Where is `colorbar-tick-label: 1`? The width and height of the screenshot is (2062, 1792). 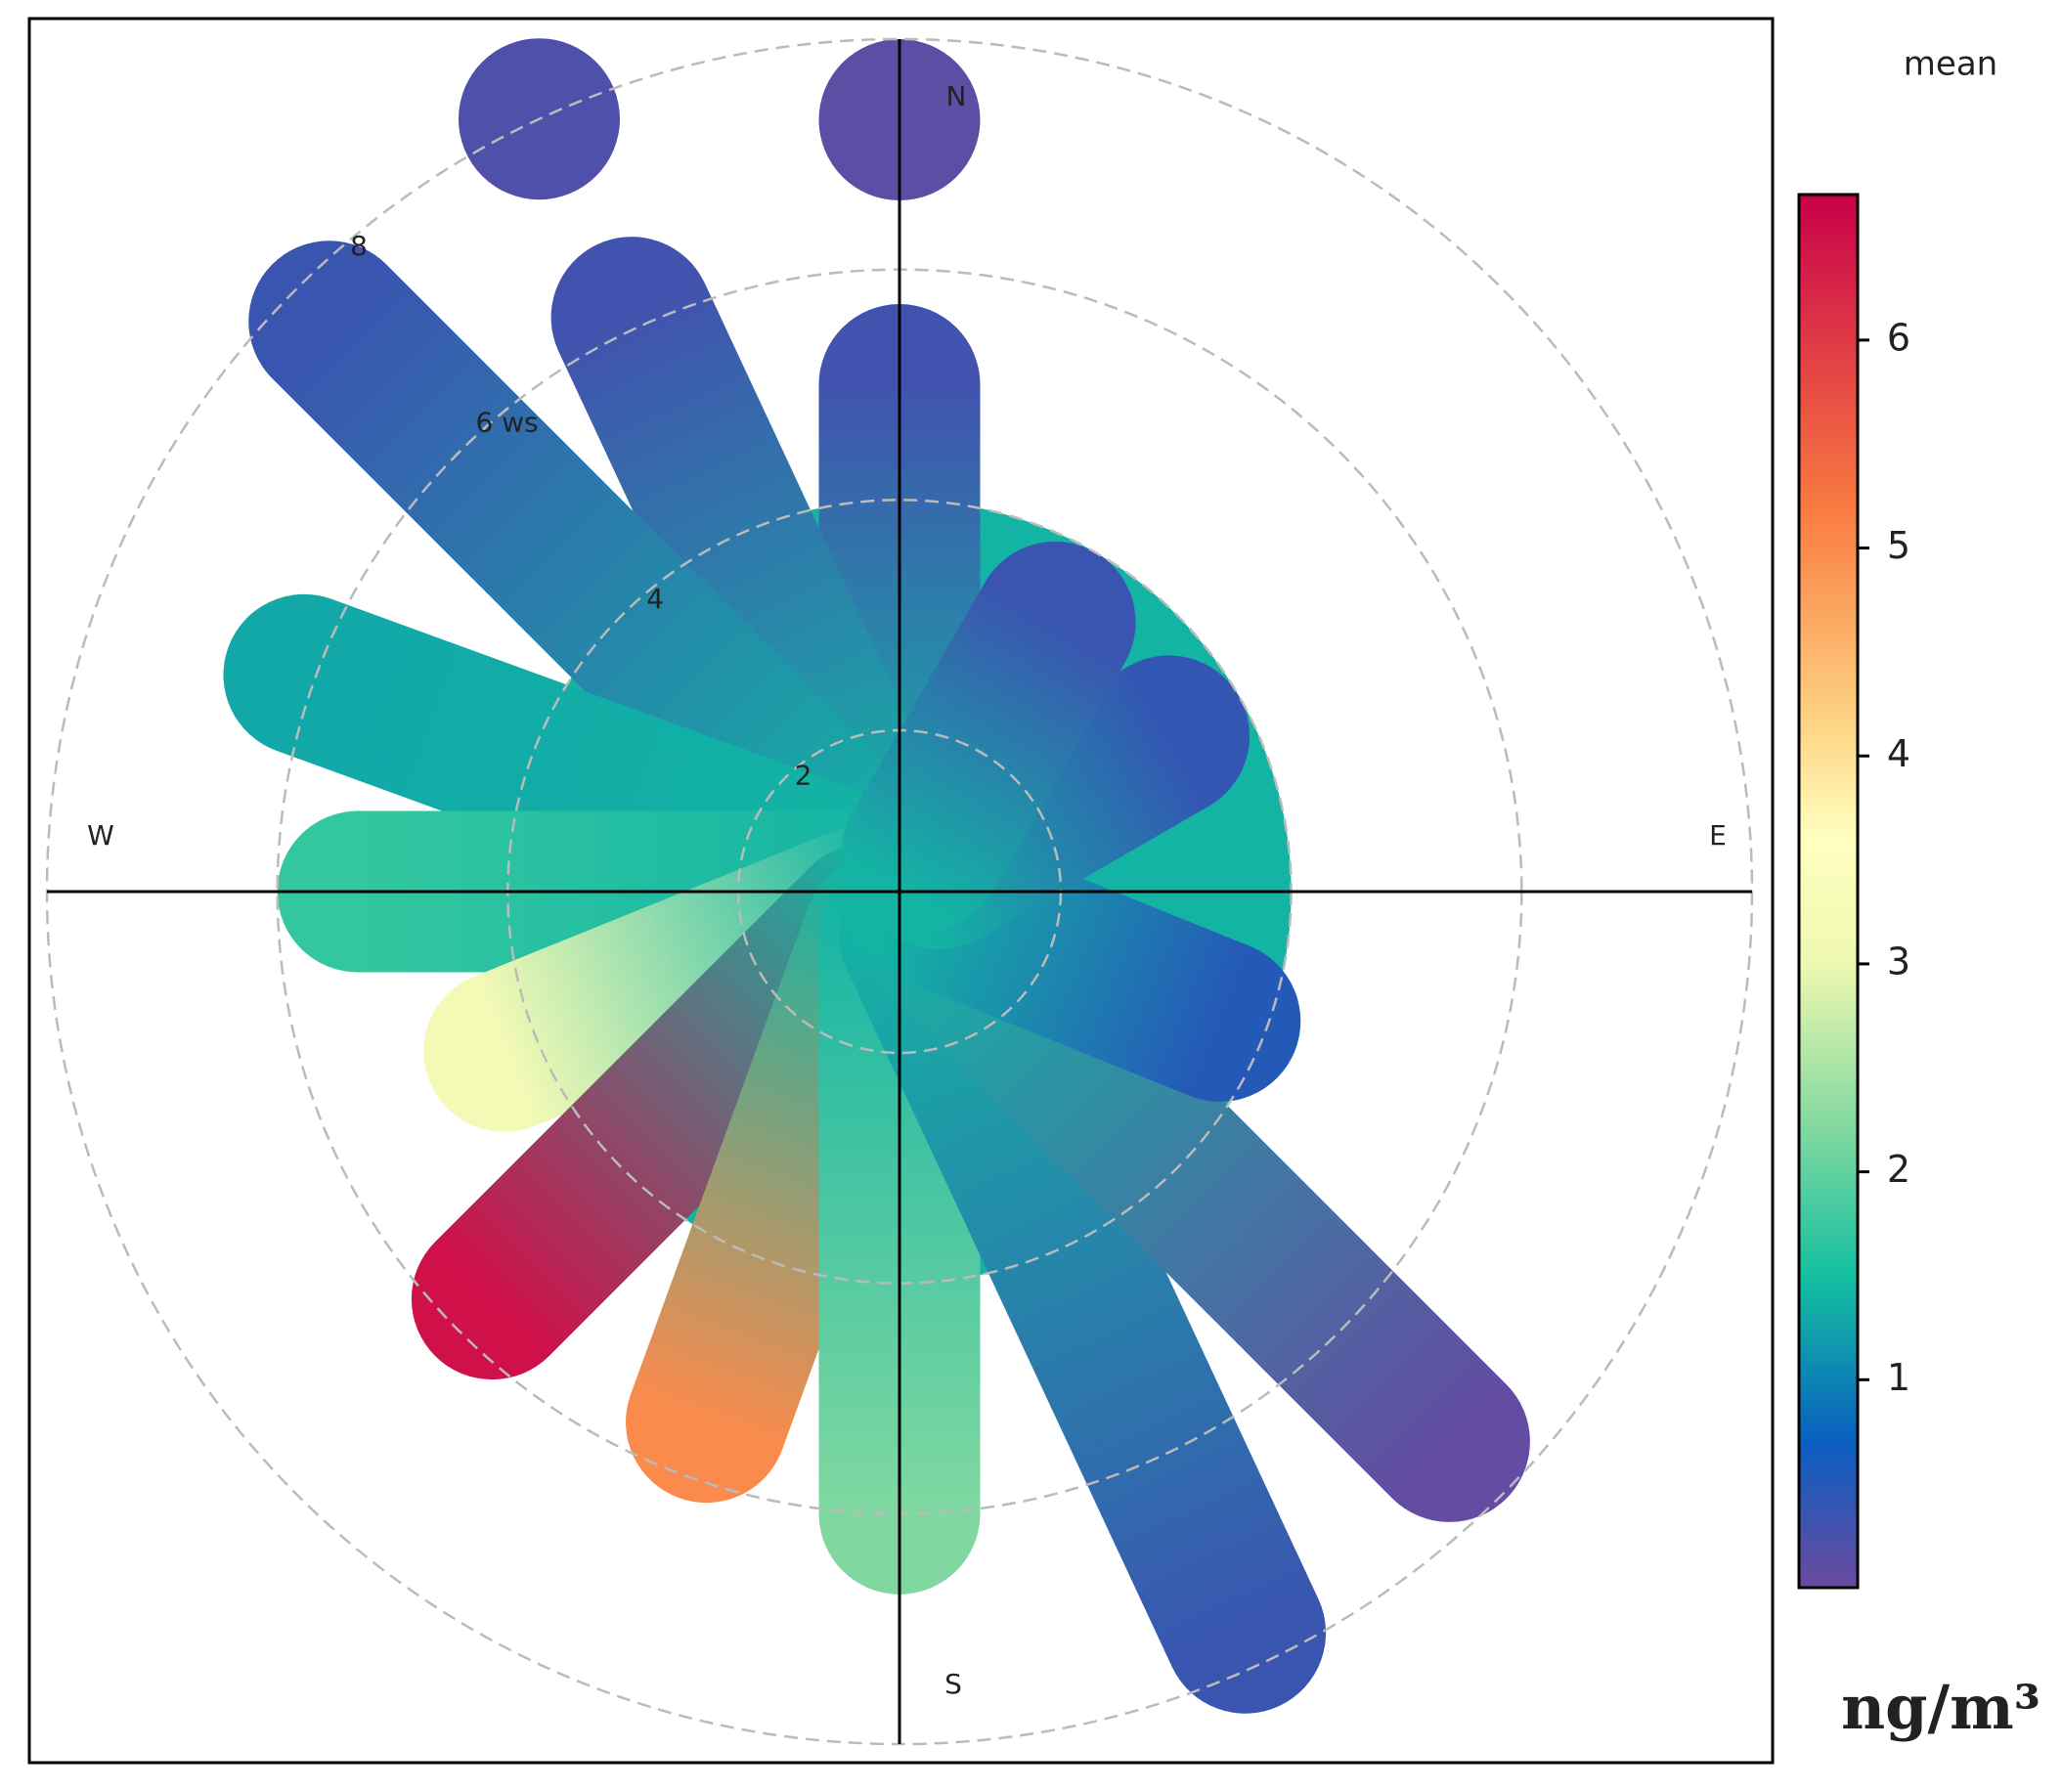 colorbar-tick-label: 1 is located at coordinates (1898, 1377).